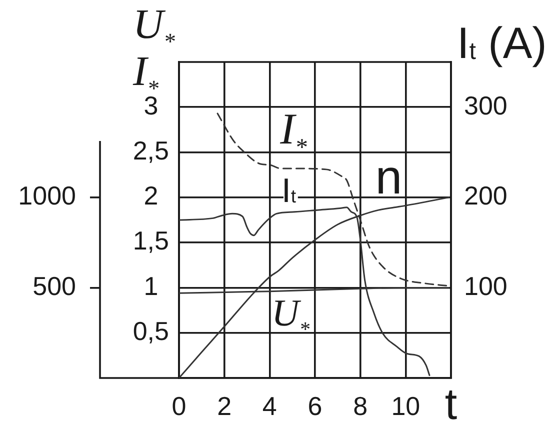  Describe the element at coordinates (388, 177) in the screenshot. I see `series-label: n` at that location.